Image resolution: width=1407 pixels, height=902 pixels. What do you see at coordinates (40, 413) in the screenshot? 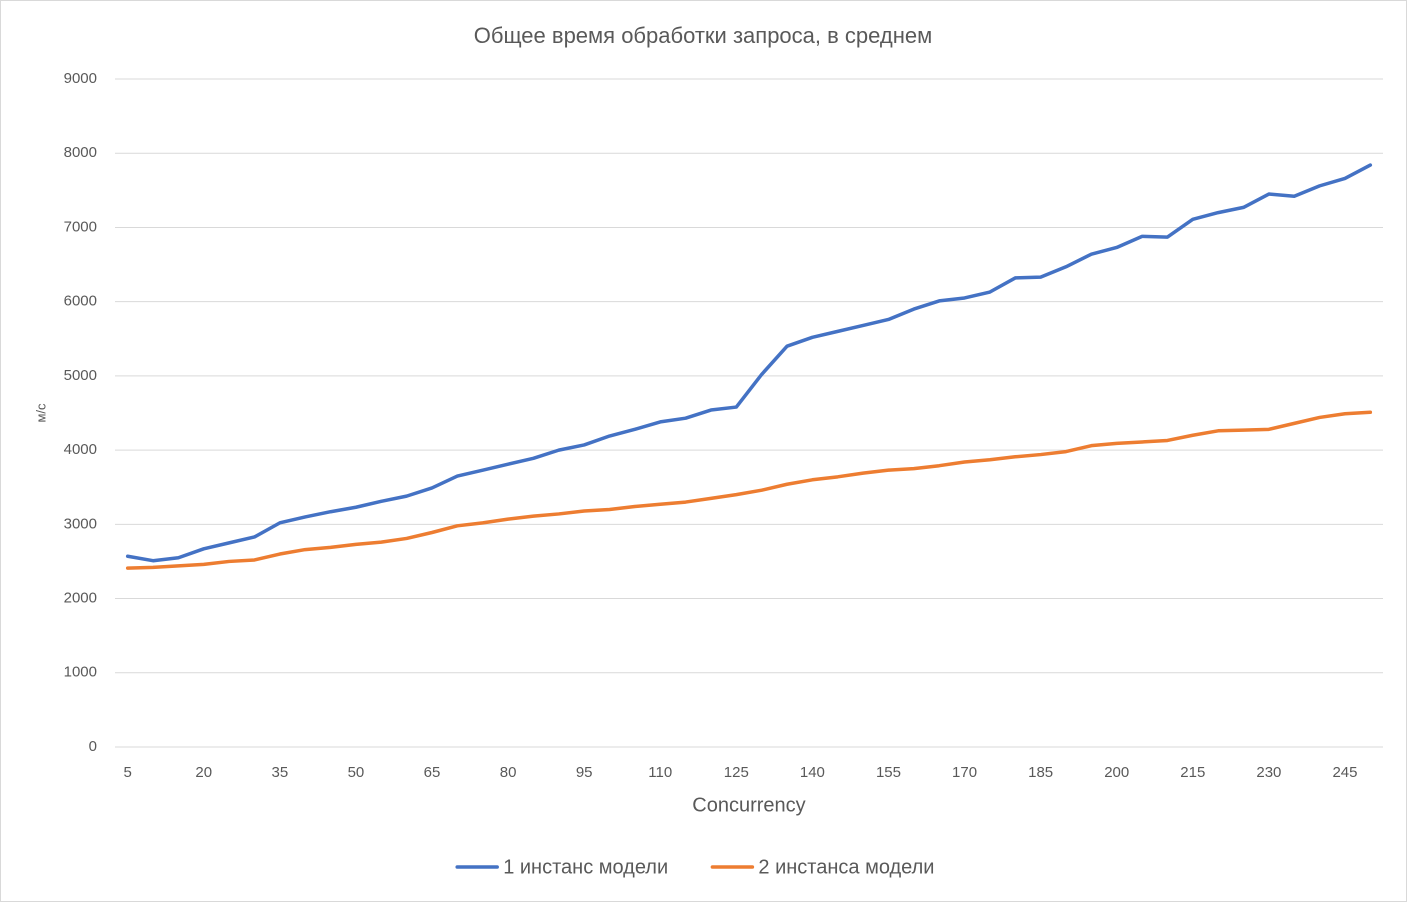
I see `y-axis-title: м/с` at bounding box center [40, 413].